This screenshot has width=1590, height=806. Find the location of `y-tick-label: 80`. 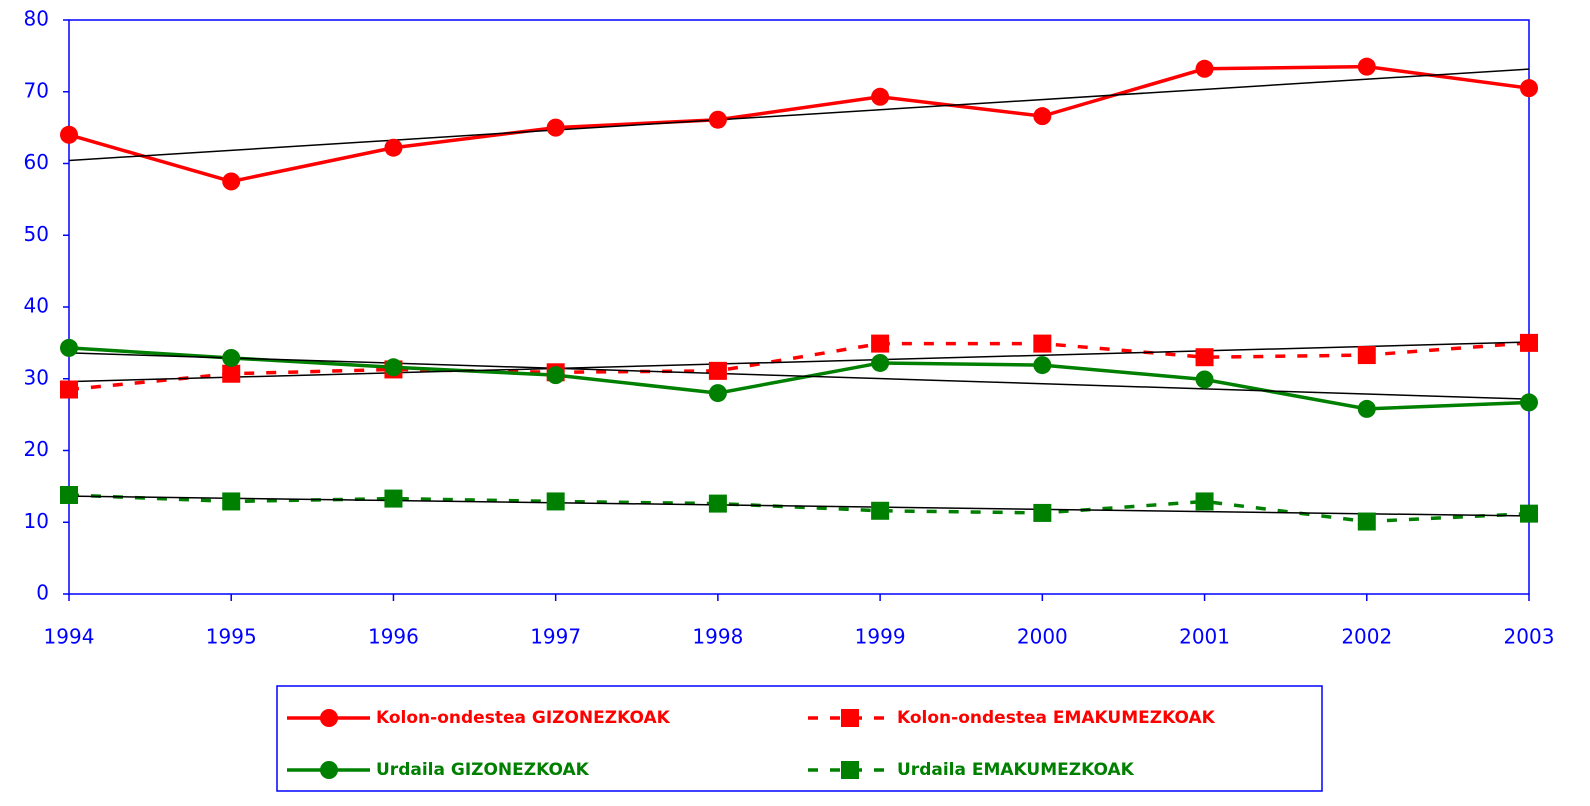

y-tick-label: 80 is located at coordinates (36, 19).